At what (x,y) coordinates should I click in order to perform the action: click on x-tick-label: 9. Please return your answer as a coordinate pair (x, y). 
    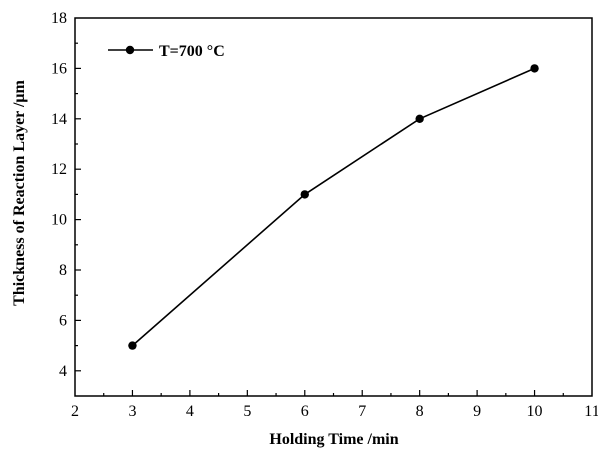
    Looking at the image, I should click on (477, 411).